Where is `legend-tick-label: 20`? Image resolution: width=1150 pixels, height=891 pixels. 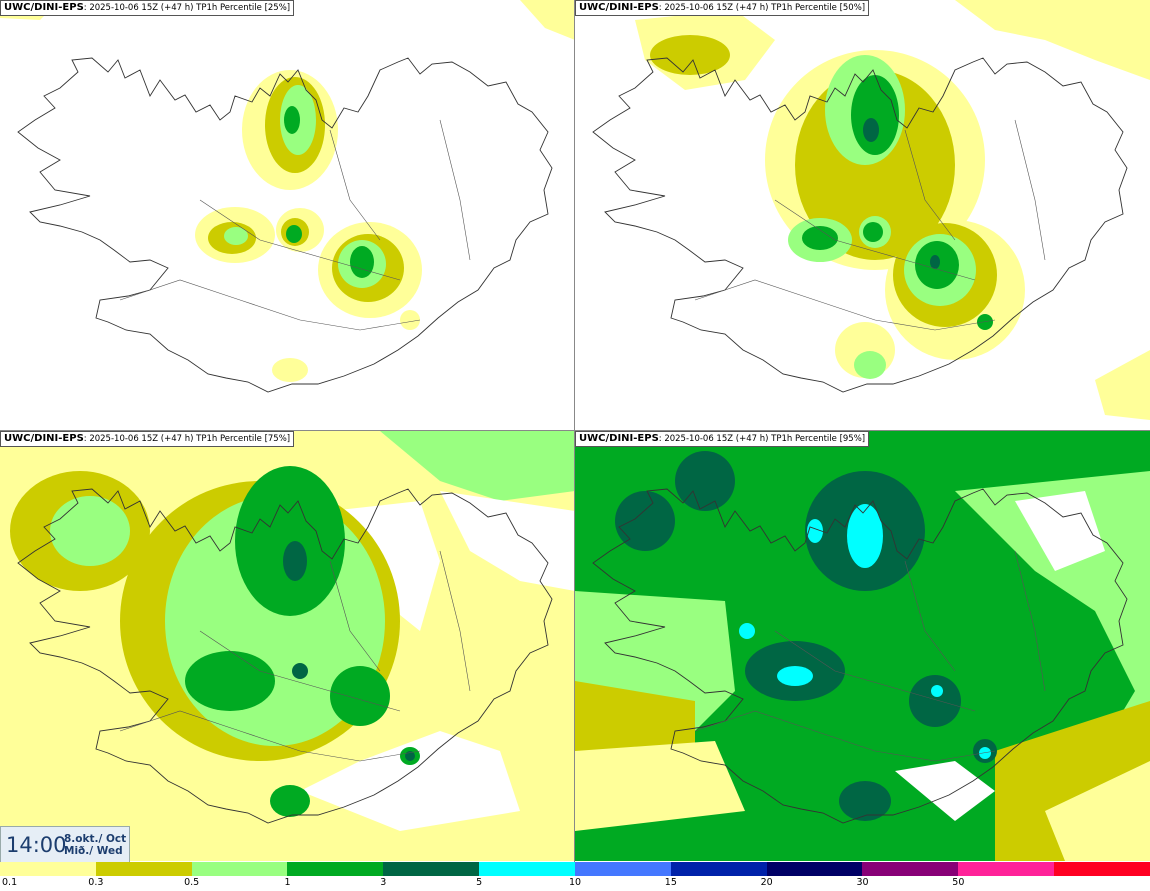 legend-tick-label: 20 is located at coordinates (766, 882).